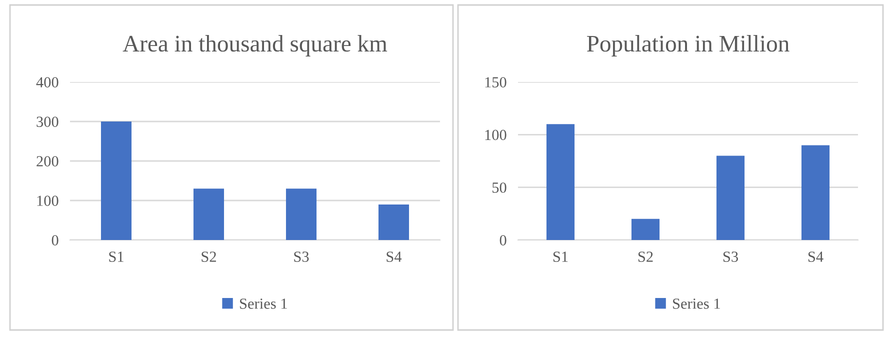 The height and width of the screenshot is (340, 889). What do you see at coordinates (688, 45) in the screenshot?
I see `chart-title: Population in Million` at bounding box center [688, 45].